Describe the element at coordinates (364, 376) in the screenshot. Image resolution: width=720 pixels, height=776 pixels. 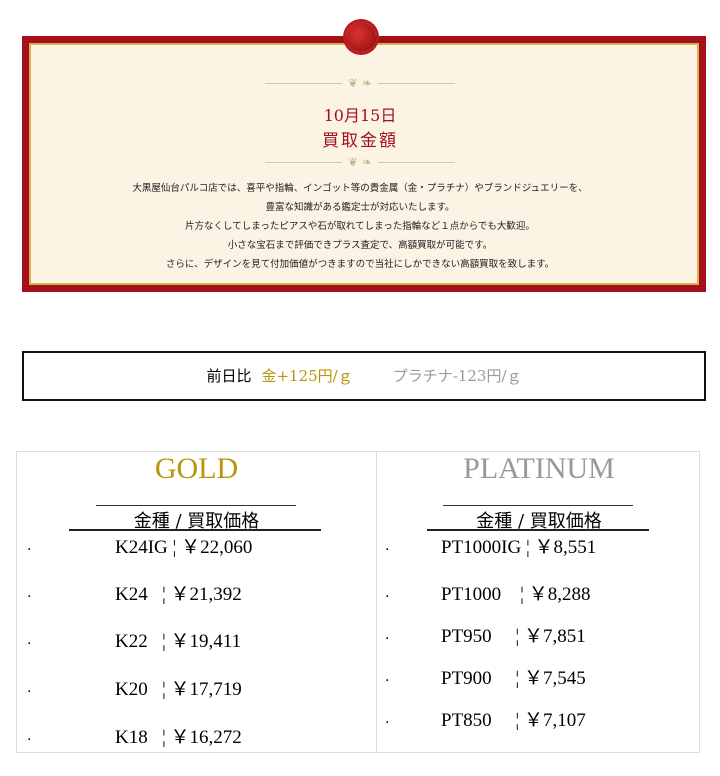
I see `daily-comparison: 前日比 金+125円/ｇ プラチナ-123円/ｇ` at that location.